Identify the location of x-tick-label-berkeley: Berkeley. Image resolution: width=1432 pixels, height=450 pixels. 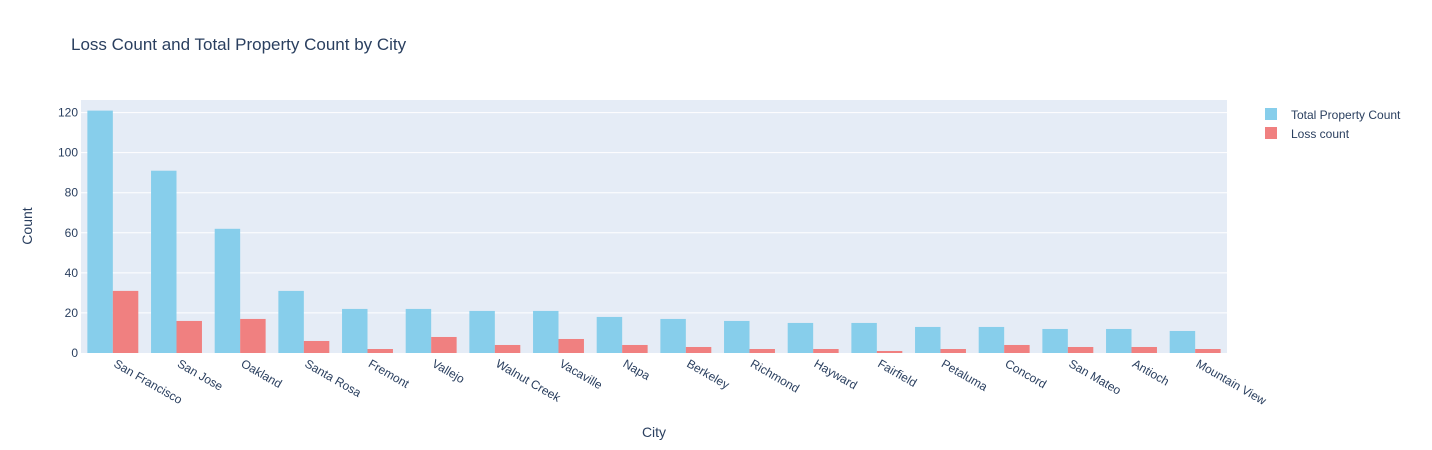
(707, 373).